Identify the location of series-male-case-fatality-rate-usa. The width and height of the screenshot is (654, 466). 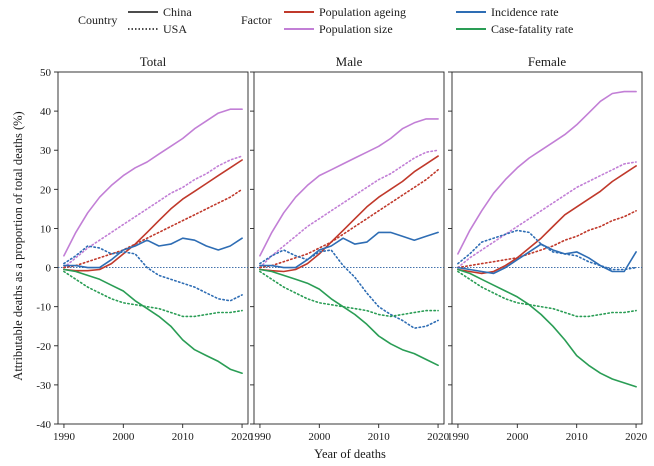
(349, 294).